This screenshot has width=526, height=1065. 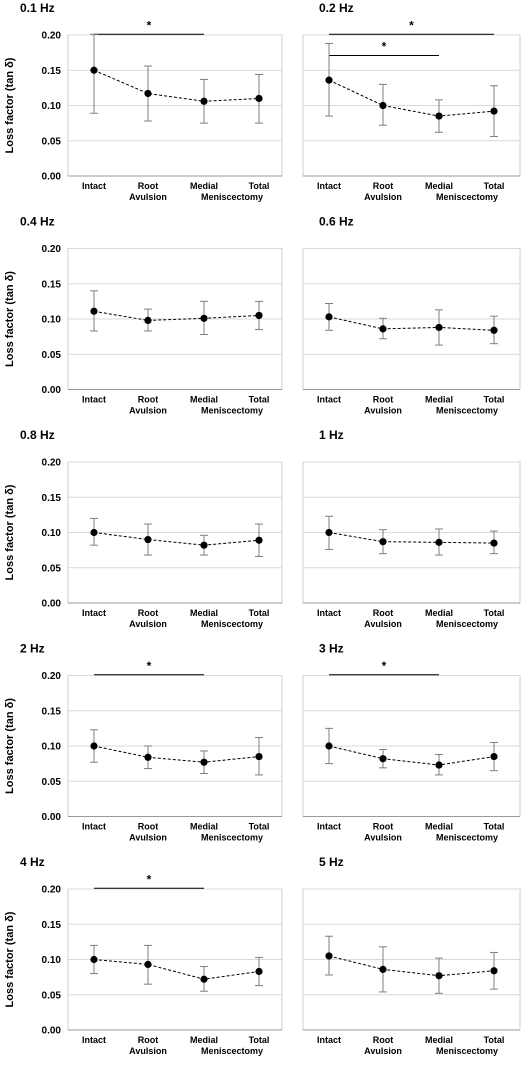 What do you see at coordinates (336, 8) in the screenshot?
I see `chart-title: 0.2 Hz` at bounding box center [336, 8].